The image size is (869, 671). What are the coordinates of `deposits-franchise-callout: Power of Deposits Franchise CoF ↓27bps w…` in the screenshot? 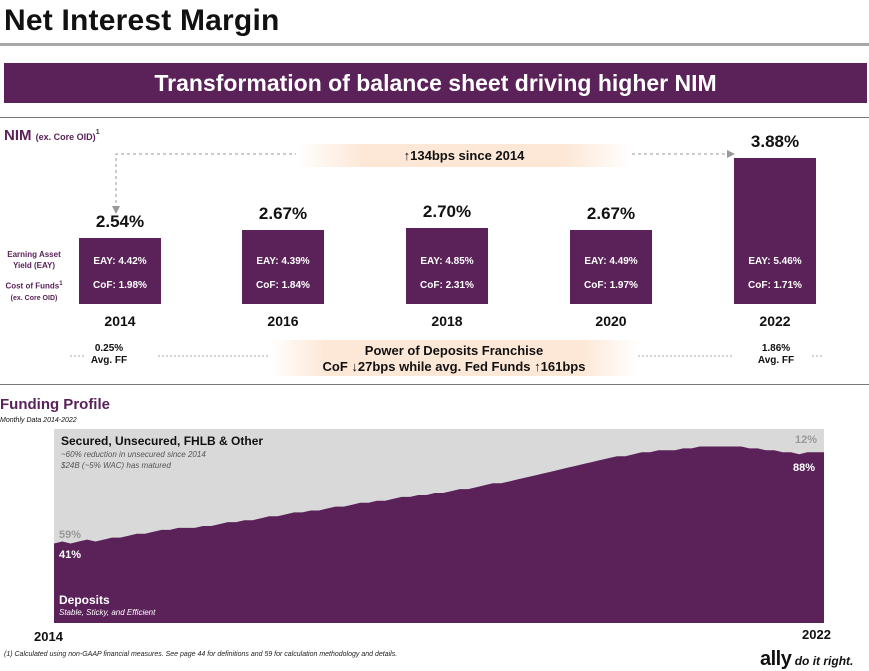 It's located at (454, 358).